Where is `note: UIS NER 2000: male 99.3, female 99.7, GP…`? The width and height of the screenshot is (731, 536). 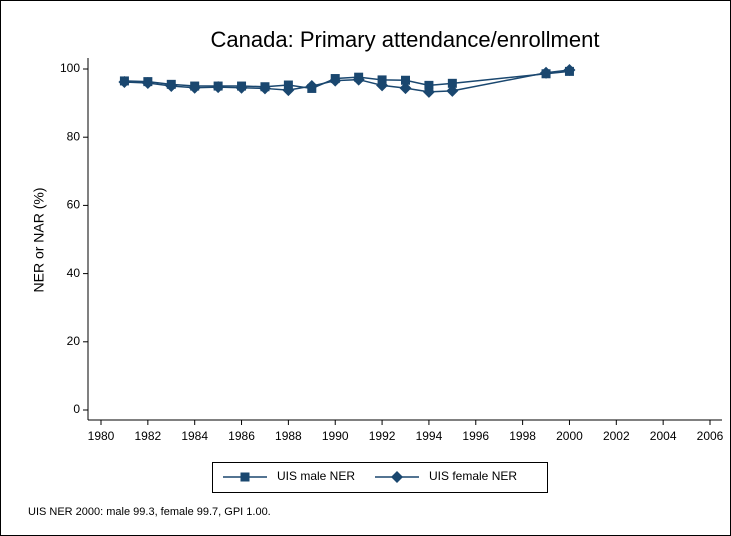
note: UIS NER 2000: male 99.3, female 99.7, GP… is located at coordinates (149, 512).